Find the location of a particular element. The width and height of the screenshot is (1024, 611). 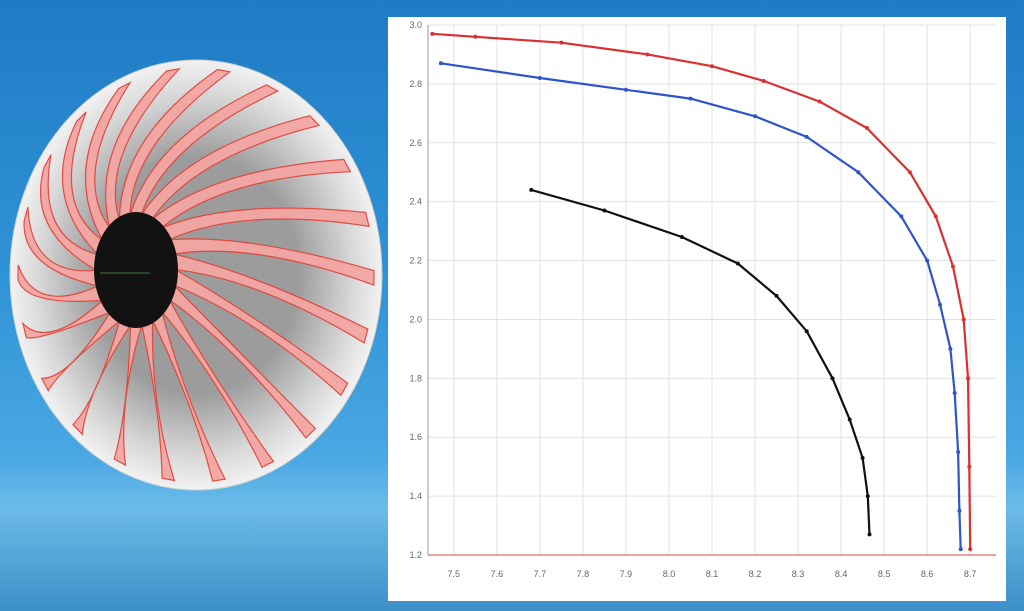

x-tick-label: 8.7 is located at coordinates (970, 574).